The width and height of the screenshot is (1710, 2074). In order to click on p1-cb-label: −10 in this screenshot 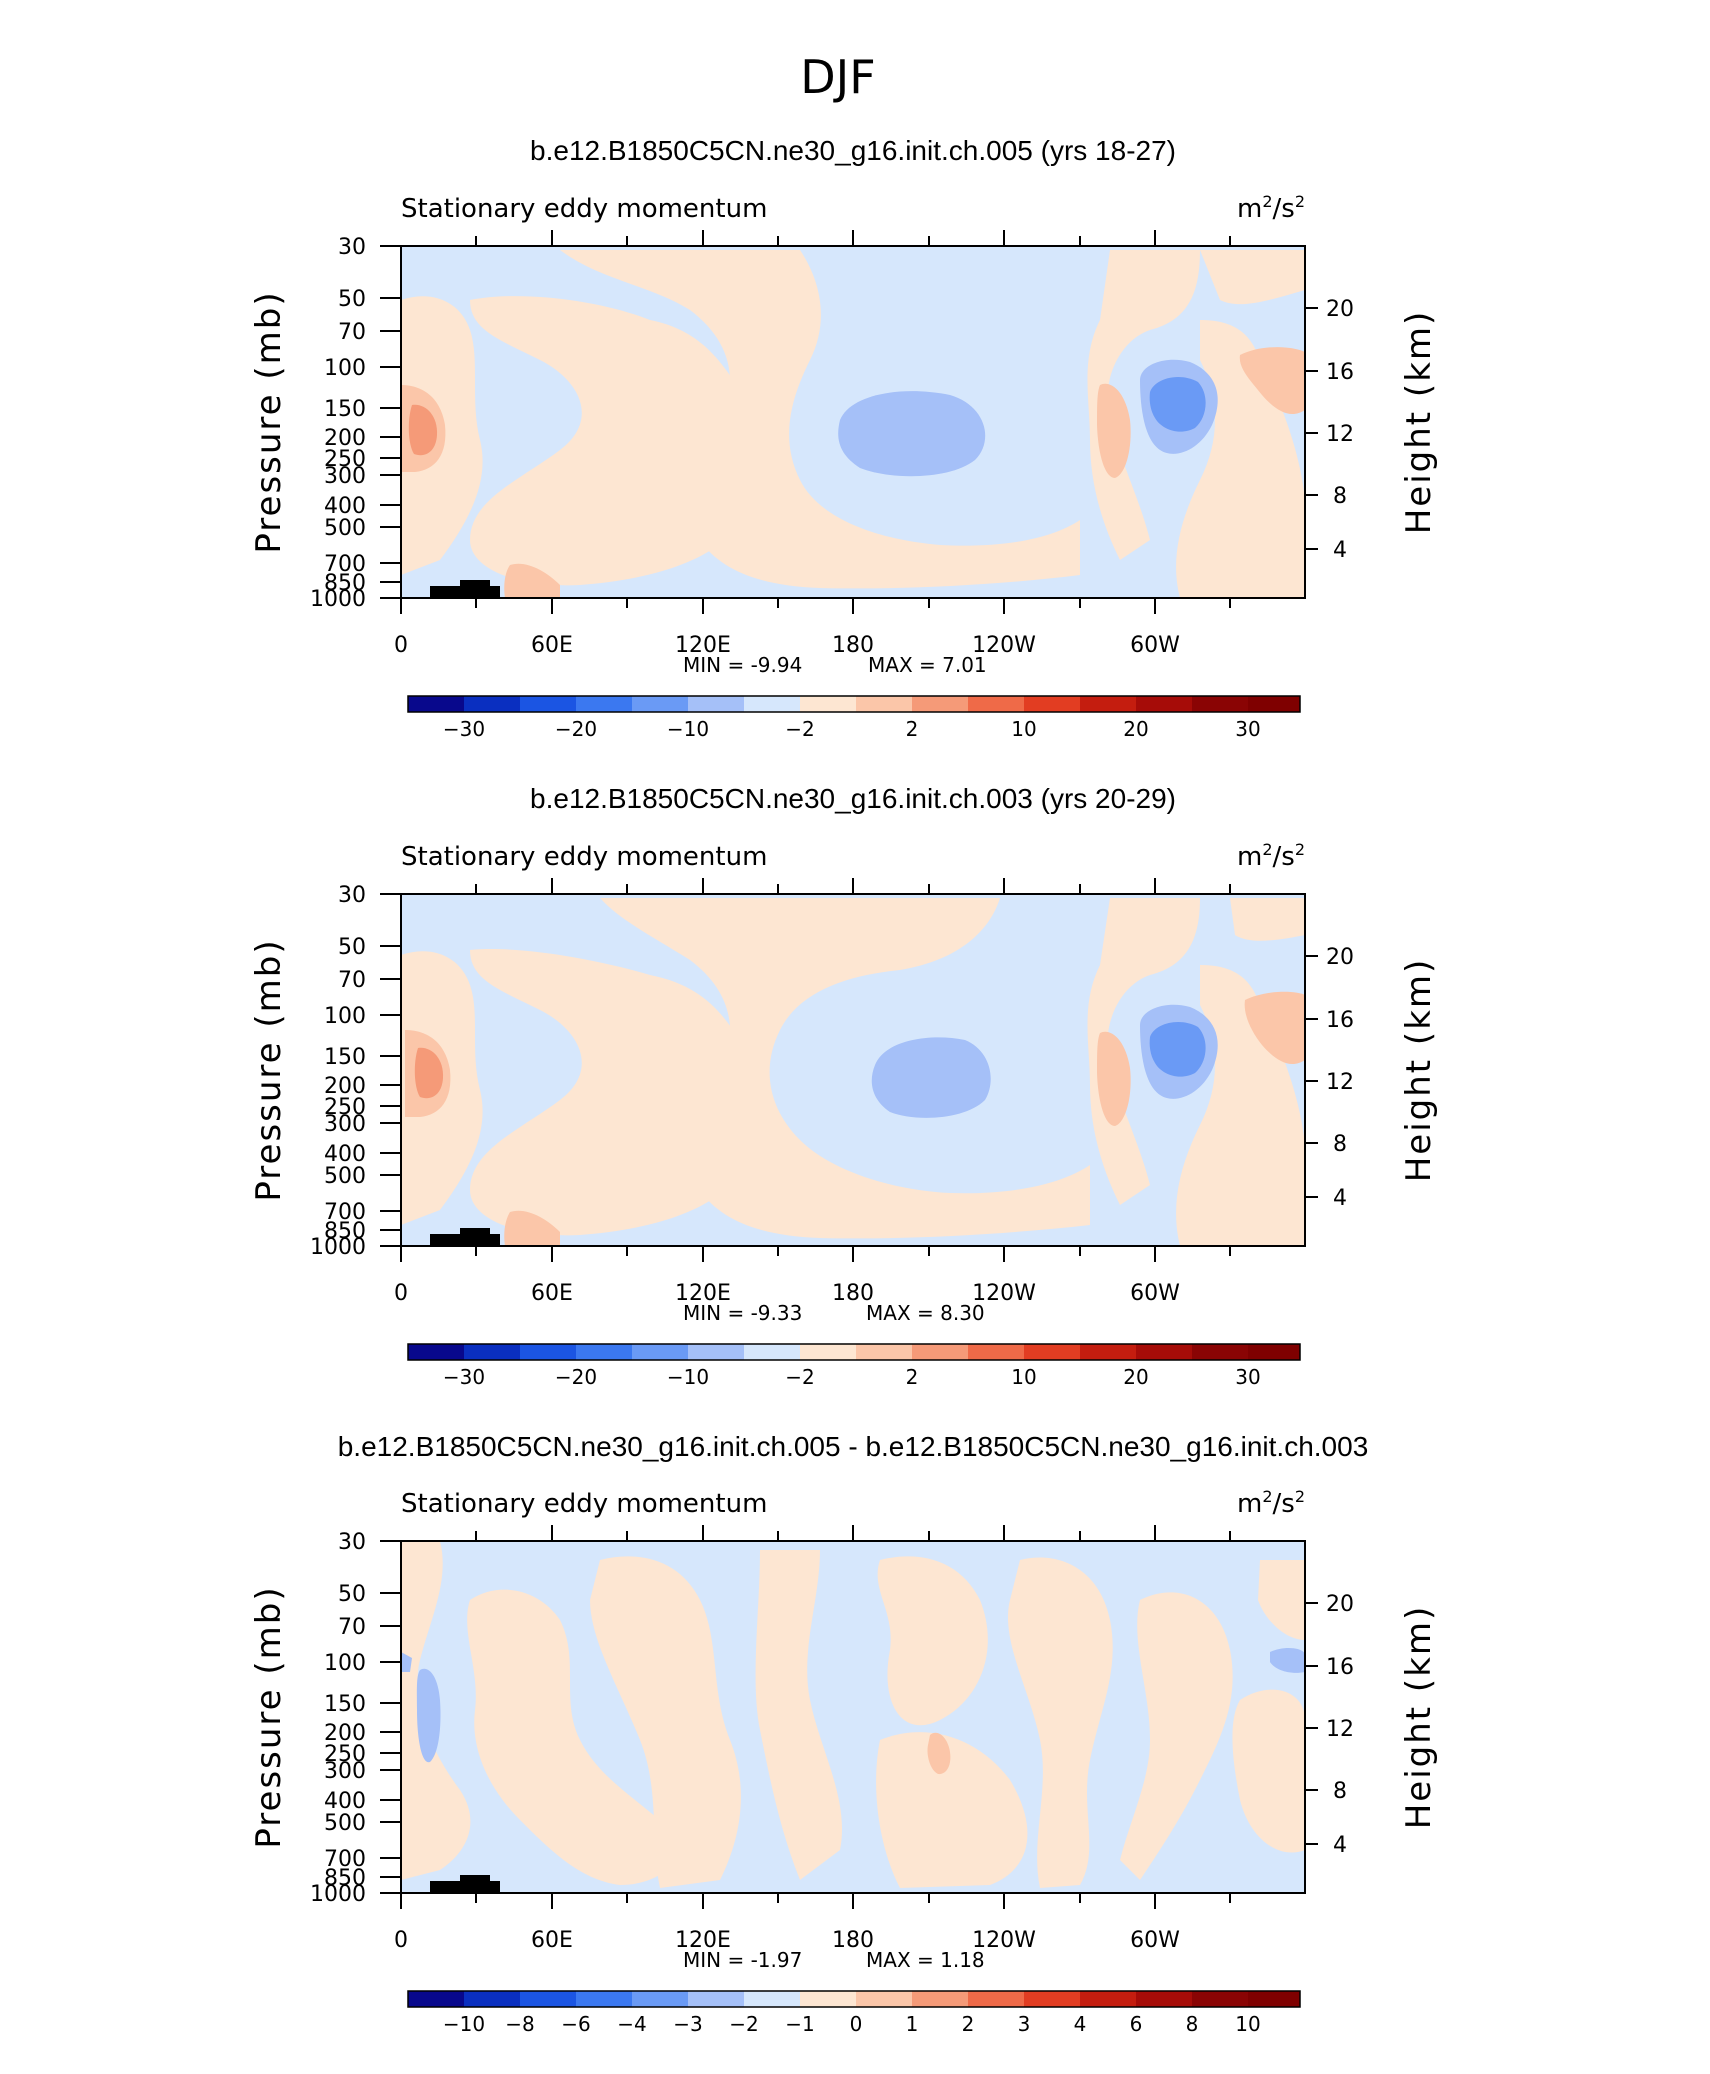, I will do `click(688, 729)`.